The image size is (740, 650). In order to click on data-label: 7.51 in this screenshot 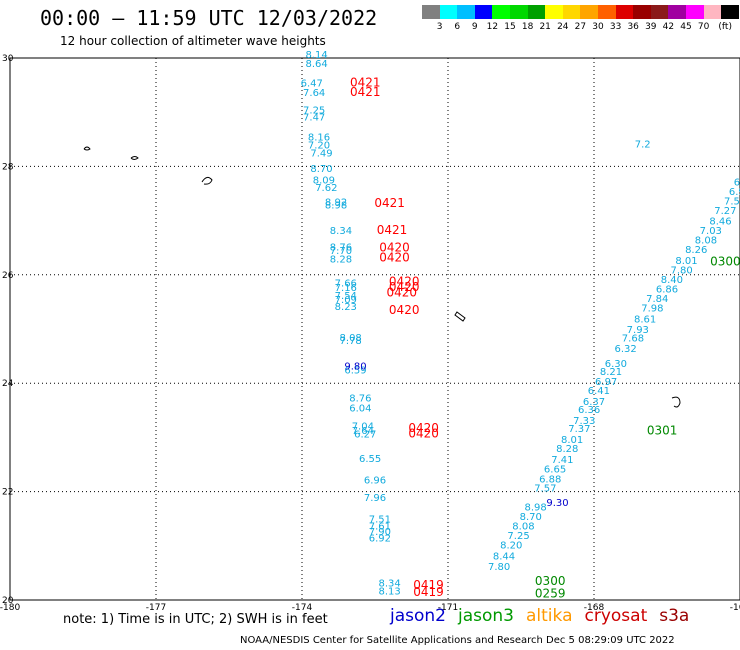, I will do `click(380, 519)`.